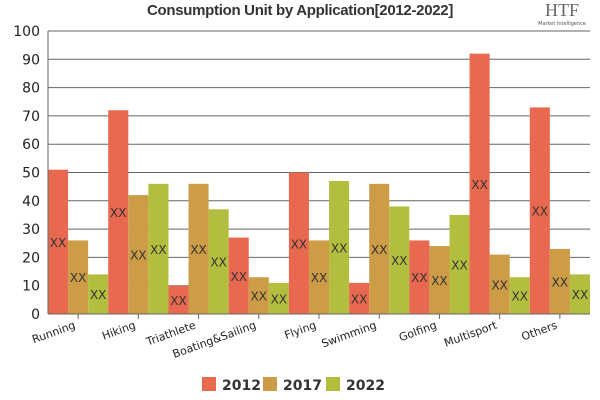 Image resolution: width=600 pixels, height=400 pixels. What do you see at coordinates (470, 333) in the screenshot?
I see `x-tick-label: Multisport` at bounding box center [470, 333].